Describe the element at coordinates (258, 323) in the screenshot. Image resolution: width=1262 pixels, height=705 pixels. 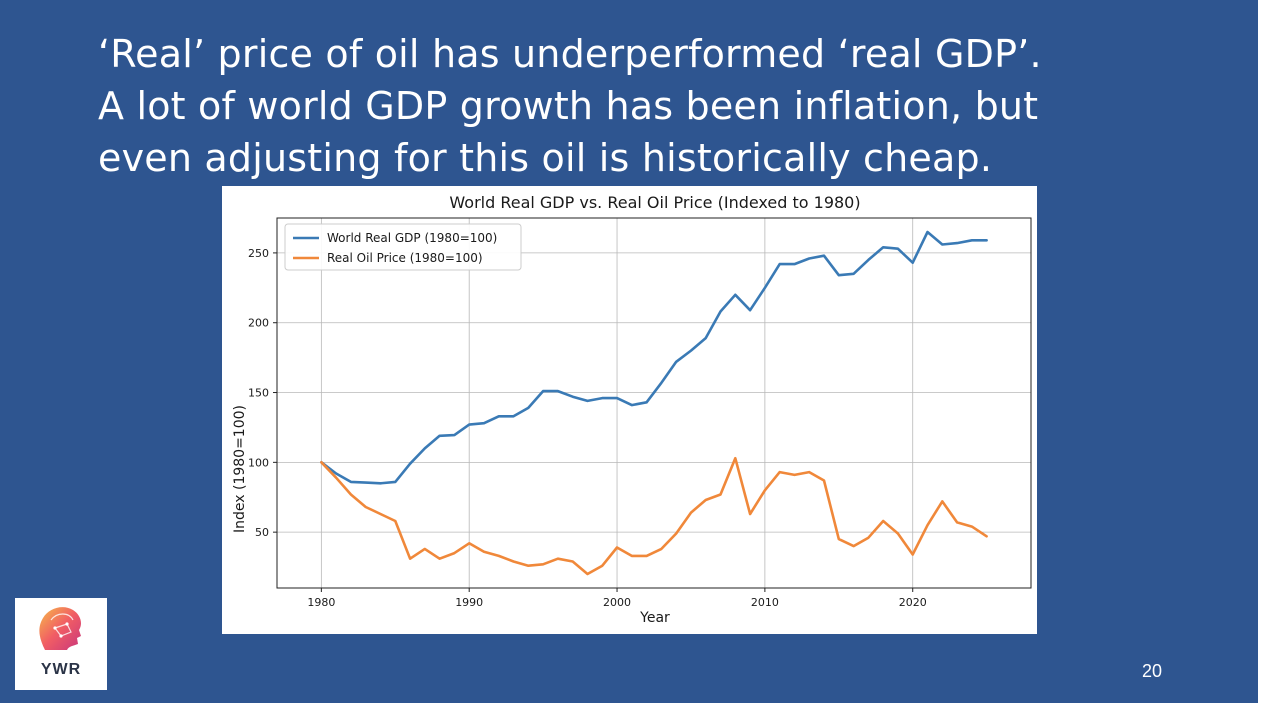
I see `y-tick-label: 200` at that location.